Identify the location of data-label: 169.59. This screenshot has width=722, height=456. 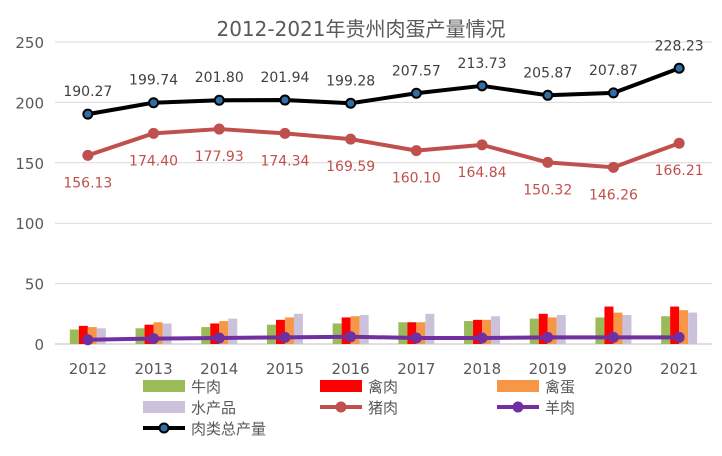
(350, 167).